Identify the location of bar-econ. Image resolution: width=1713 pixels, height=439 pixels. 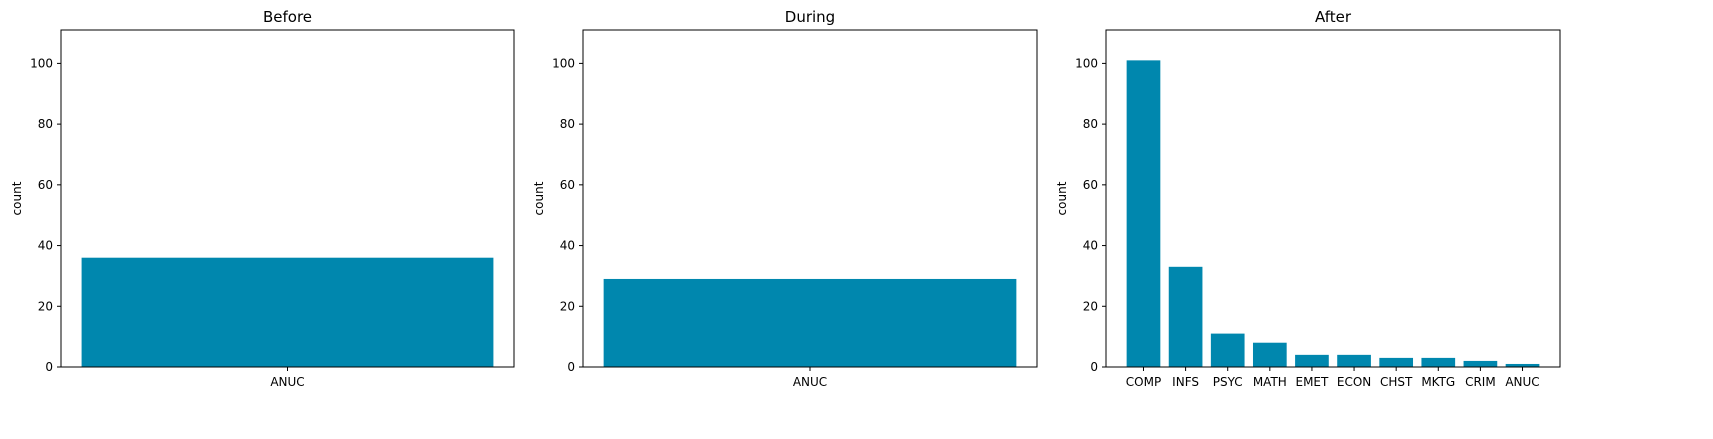
(1354, 360).